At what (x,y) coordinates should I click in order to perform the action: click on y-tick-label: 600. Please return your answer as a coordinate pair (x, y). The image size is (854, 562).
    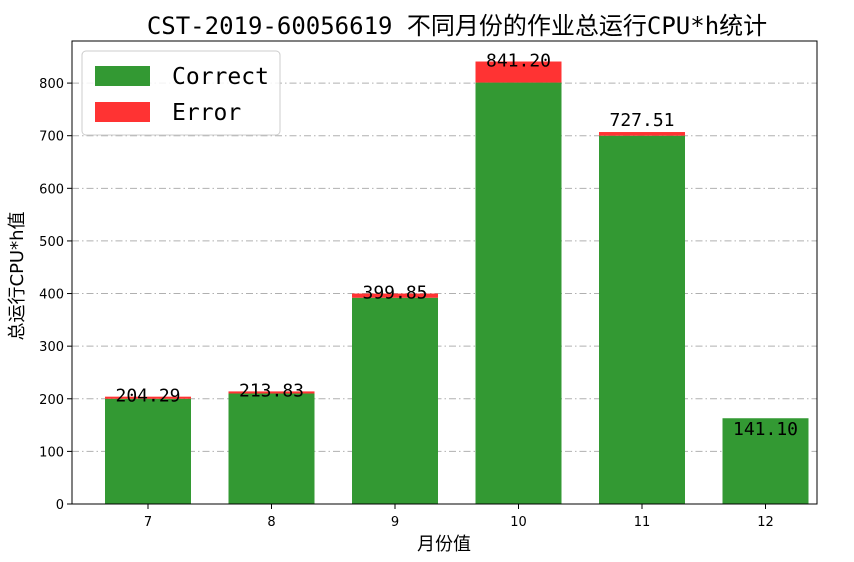
    Looking at the image, I should click on (51, 189).